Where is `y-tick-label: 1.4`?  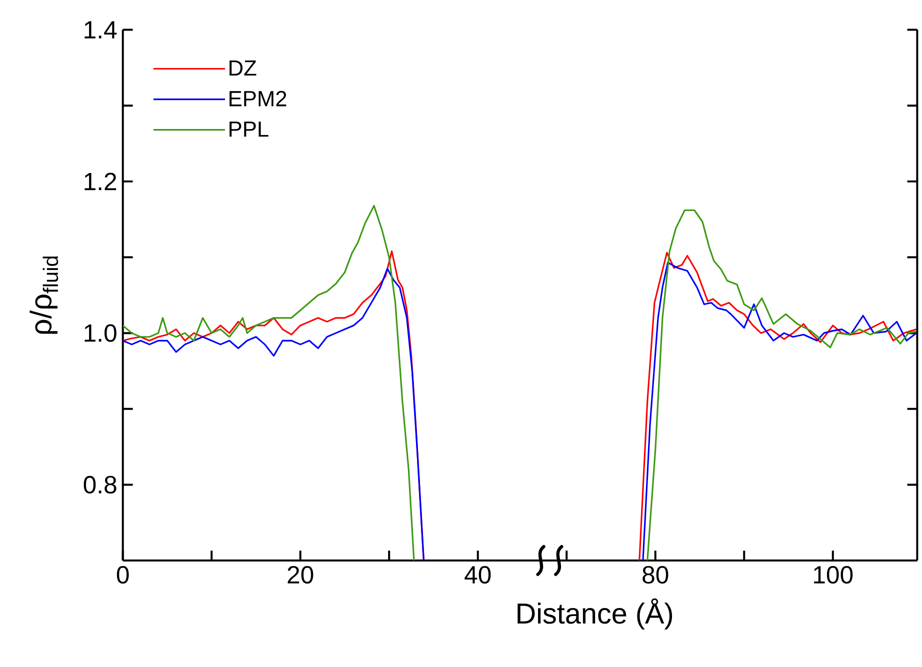
y-tick-label: 1.4 is located at coordinates (100, 29).